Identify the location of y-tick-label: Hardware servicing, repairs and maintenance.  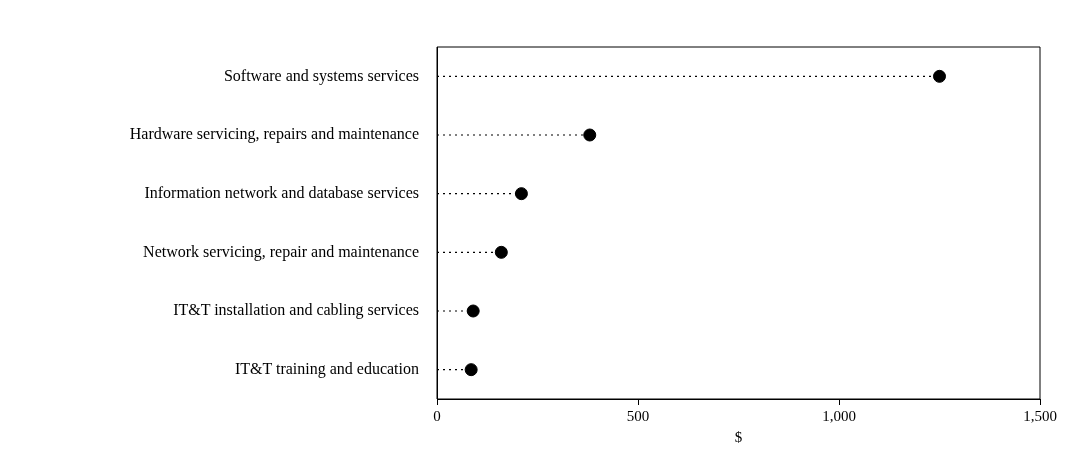
(274, 134).